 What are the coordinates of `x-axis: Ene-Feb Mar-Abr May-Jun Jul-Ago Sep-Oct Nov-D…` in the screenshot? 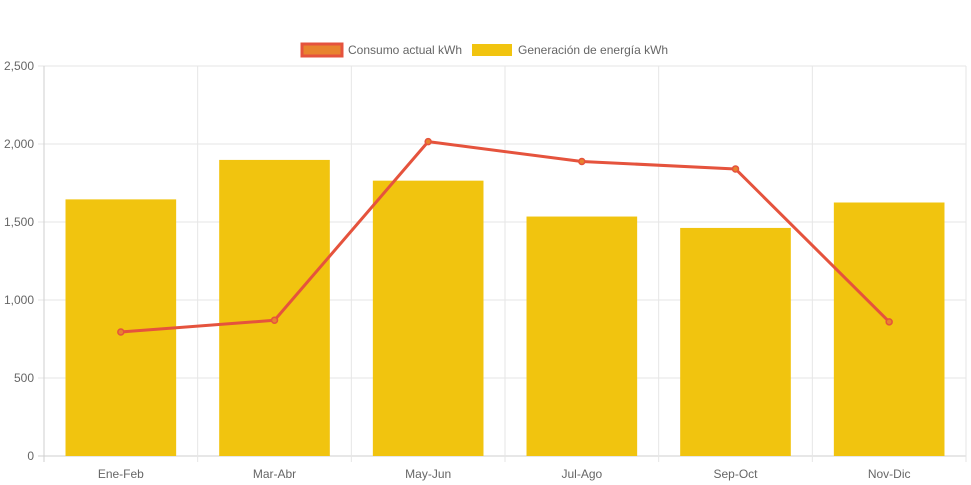 It's located at (504, 474).